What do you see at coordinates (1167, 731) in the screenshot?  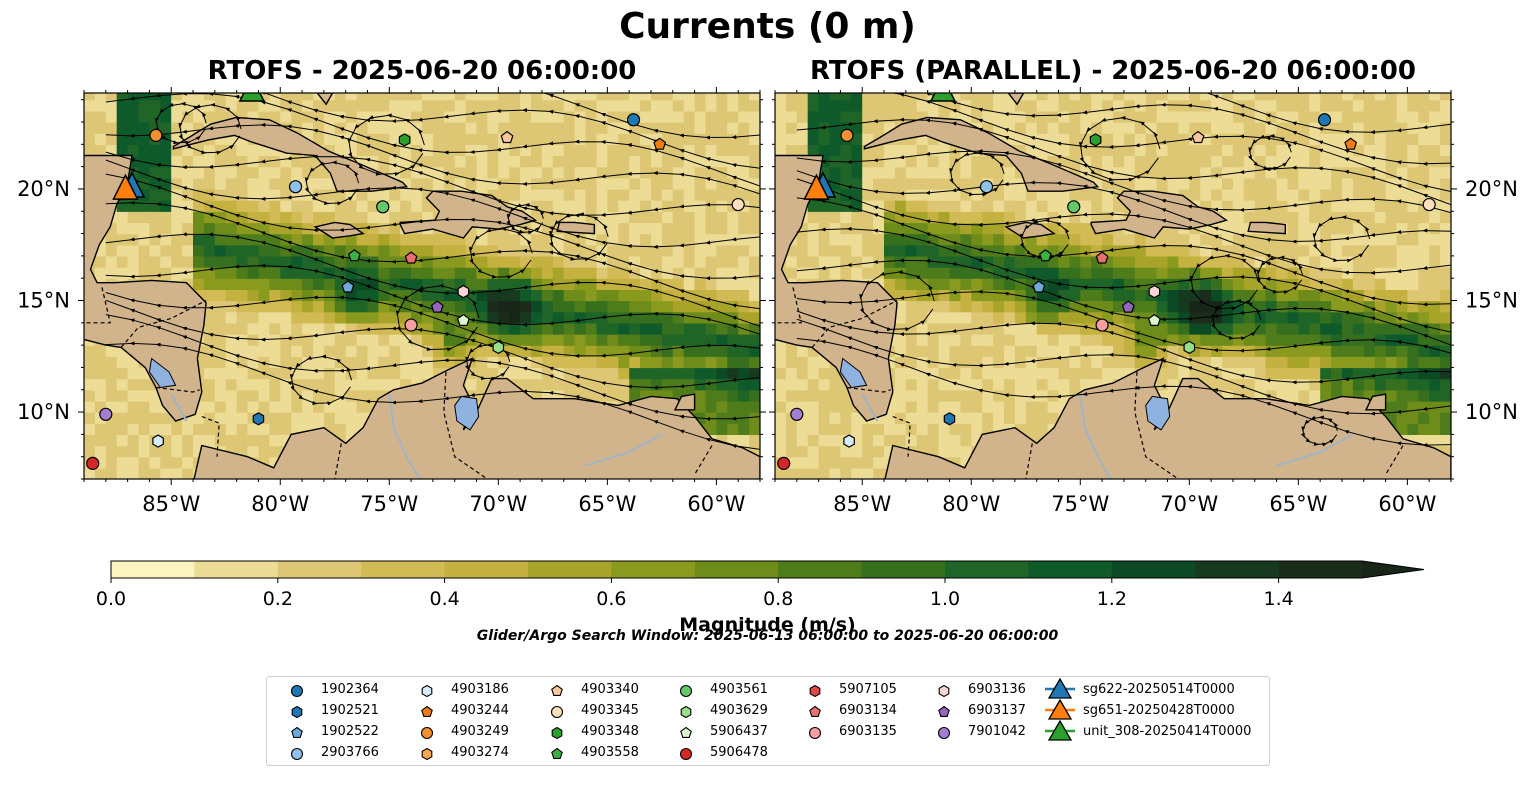 I see `legend-label: unit_308-20250414T0000` at bounding box center [1167, 731].